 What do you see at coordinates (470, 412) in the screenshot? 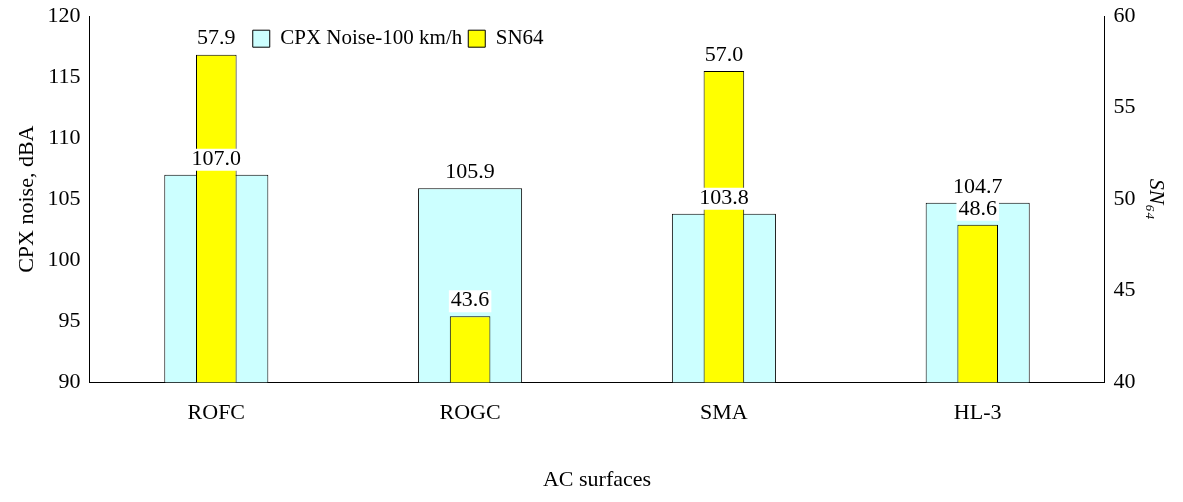
I see `x-tick-label: ROGC` at bounding box center [470, 412].